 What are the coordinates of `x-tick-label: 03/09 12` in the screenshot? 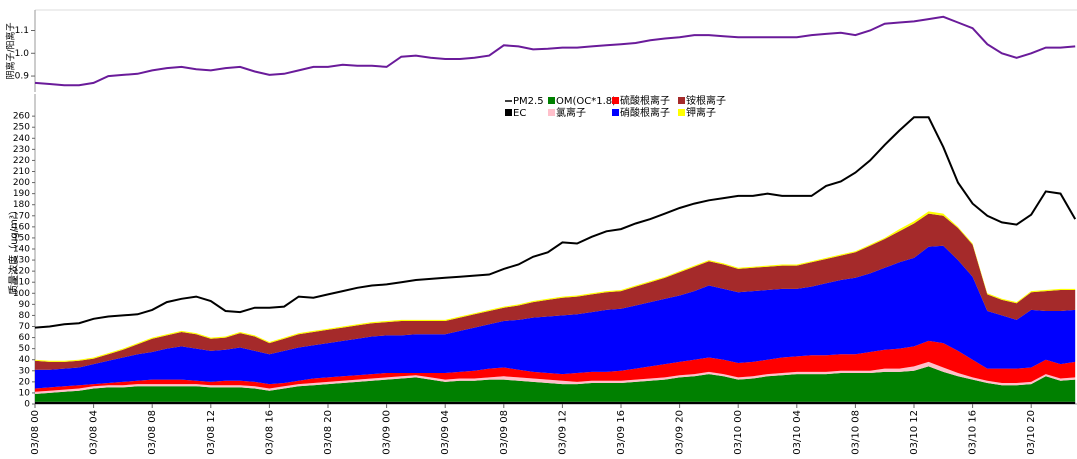 It's located at (562, 432).